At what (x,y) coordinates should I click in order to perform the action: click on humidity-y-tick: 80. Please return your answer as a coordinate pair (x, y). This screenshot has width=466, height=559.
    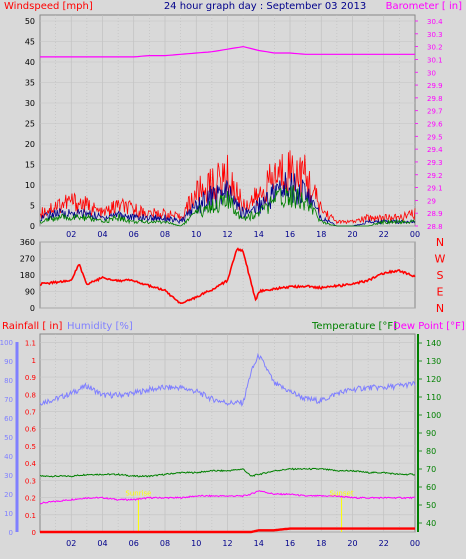
    Looking at the image, I should click on (8, 381).